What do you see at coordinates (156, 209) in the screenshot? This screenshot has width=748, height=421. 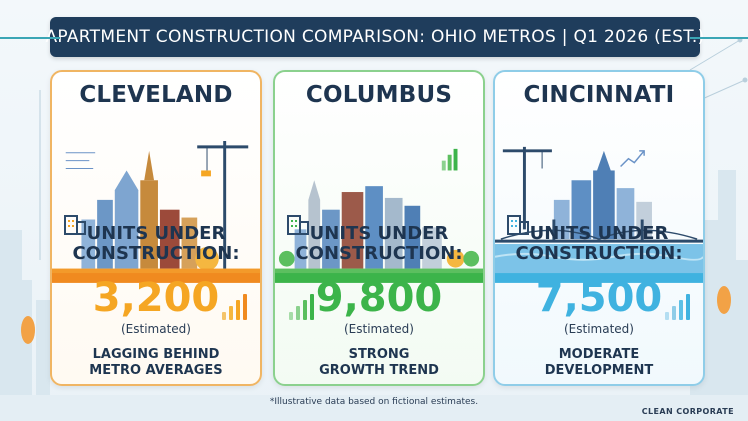 I see `cleveland-skyline-illustration` at bounding box center [156, 209].